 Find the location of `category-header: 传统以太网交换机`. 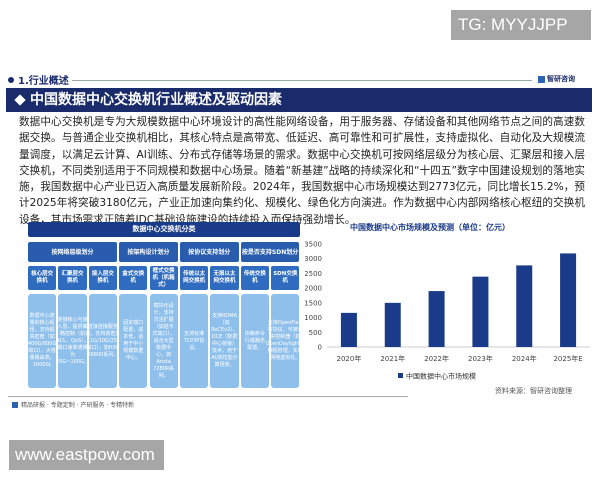

category-header: 传统以太网交换机 is located at coordinates (194, 278).